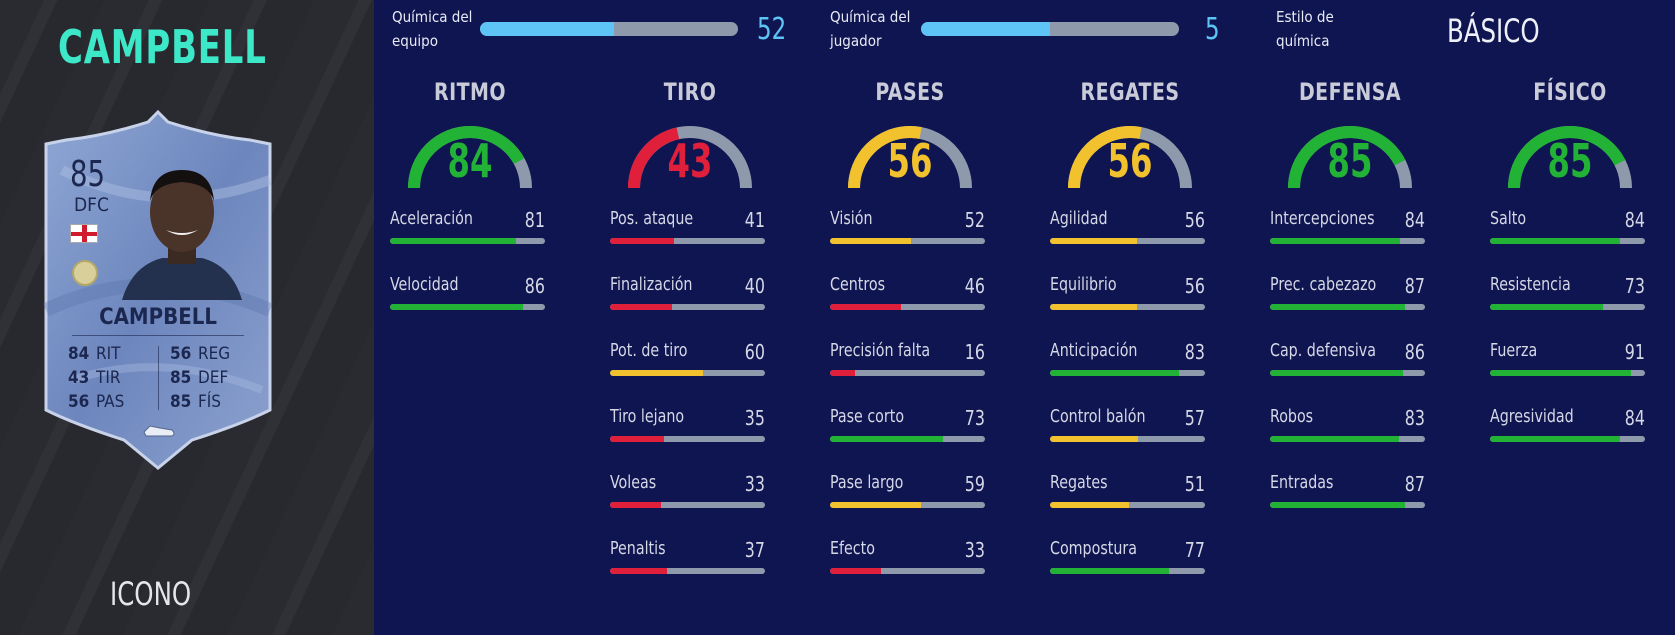  Describe the element at coordinates (880, 350) in the screenshot. I see `stat-label: Precisión falta` at that location.